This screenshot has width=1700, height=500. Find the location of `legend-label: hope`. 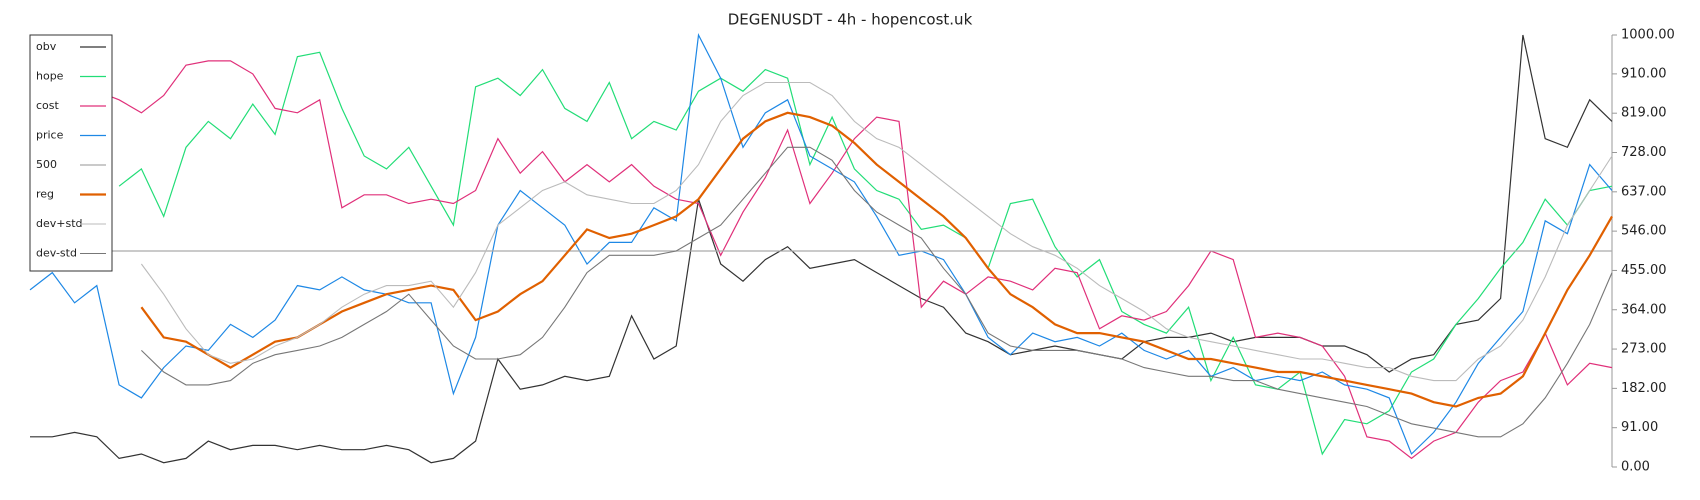

legend-label: hope is located at coordinates (50, 76).